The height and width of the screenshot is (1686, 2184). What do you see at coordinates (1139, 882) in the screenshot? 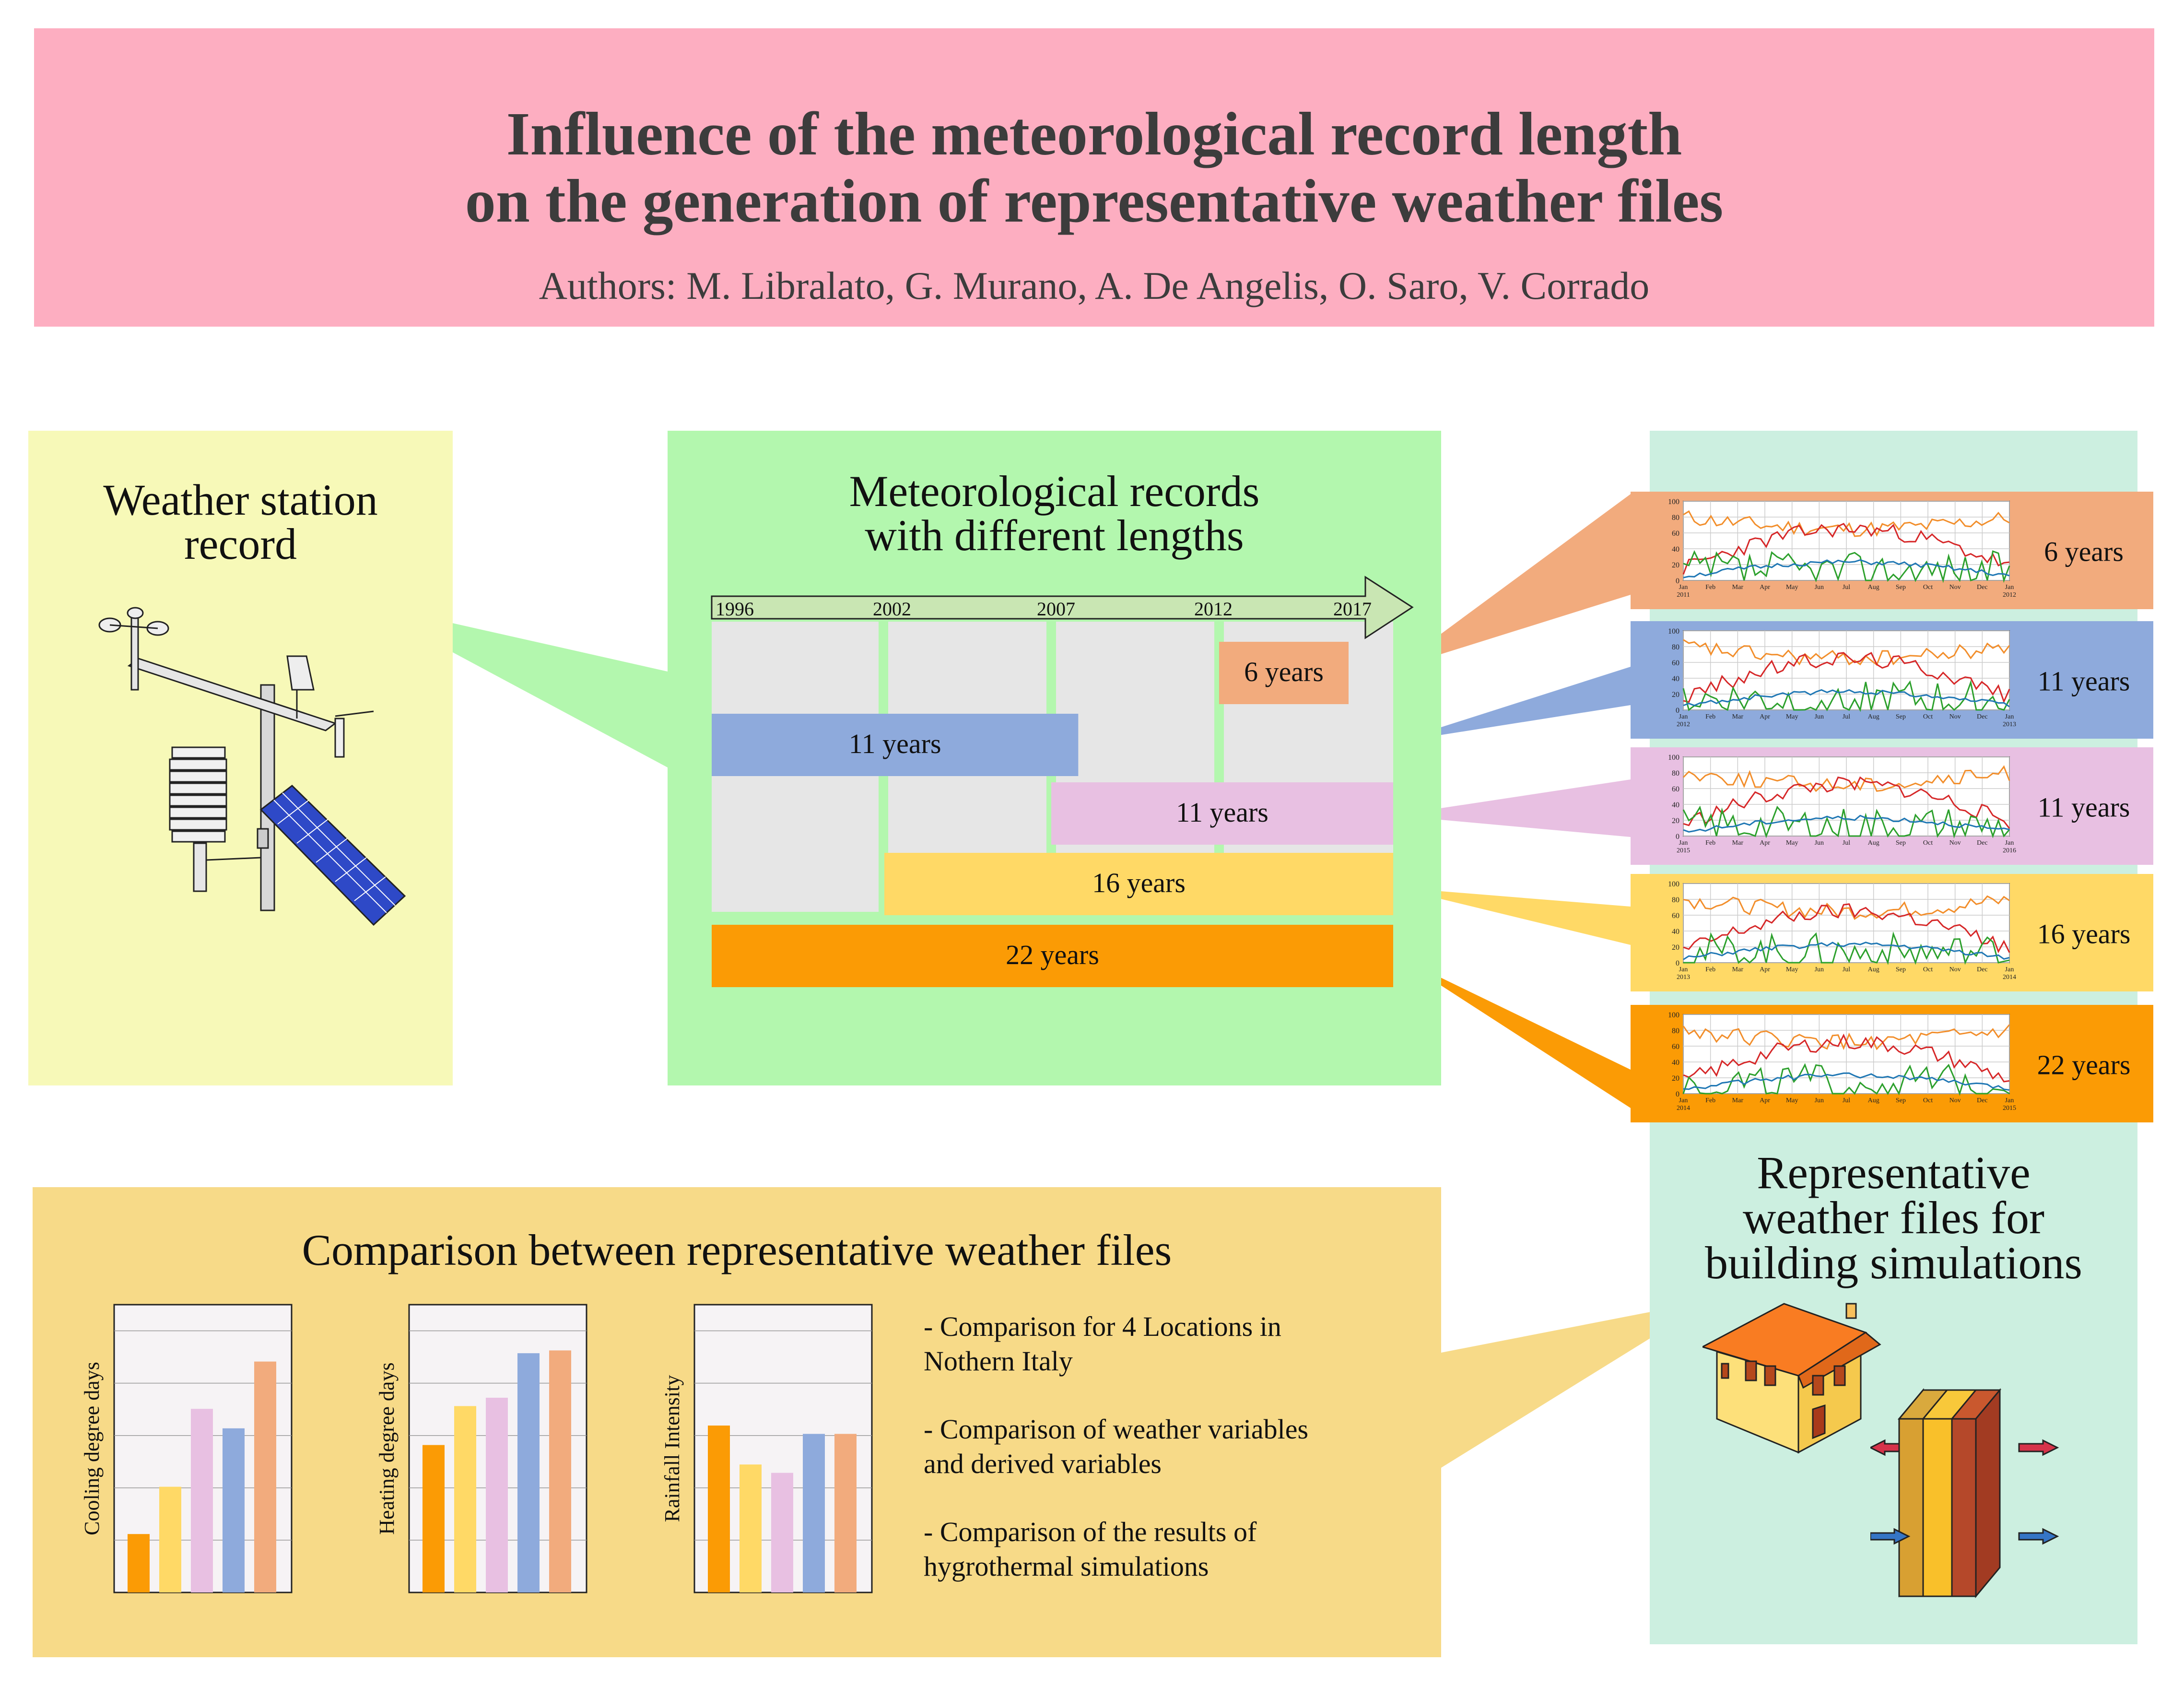
I see `record-bar-label: 16 years` at bounding box center [1139, 882].